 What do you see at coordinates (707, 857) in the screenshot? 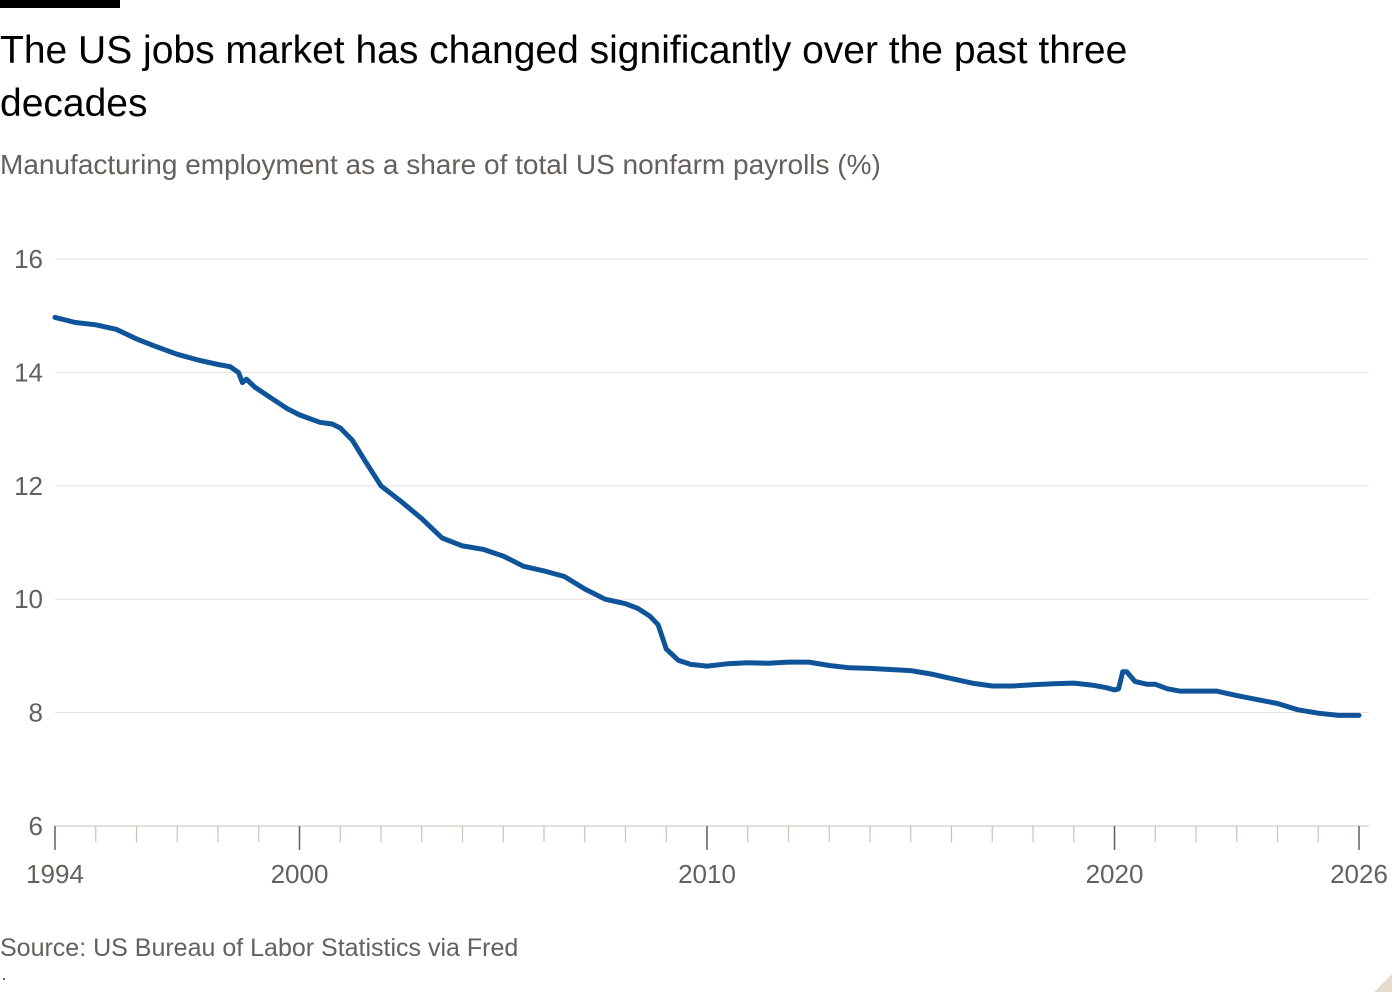
I see `x-axis: 1994 2000 2010 2020 2026` at bounding box center [707, 857].